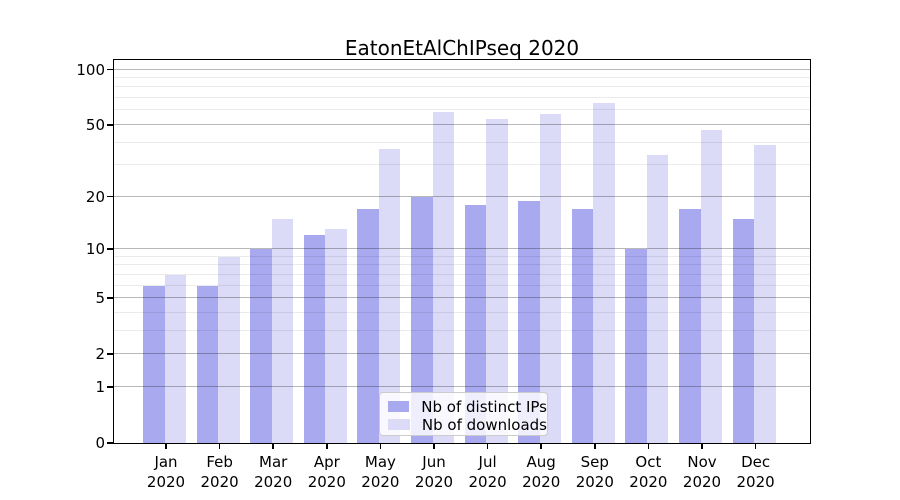 This screenshot has height=500, width=900. What do you see at coordinates (443, 277) in the screenshot?
I see `bar-downloads-jun` at bounding box center [443, 277].